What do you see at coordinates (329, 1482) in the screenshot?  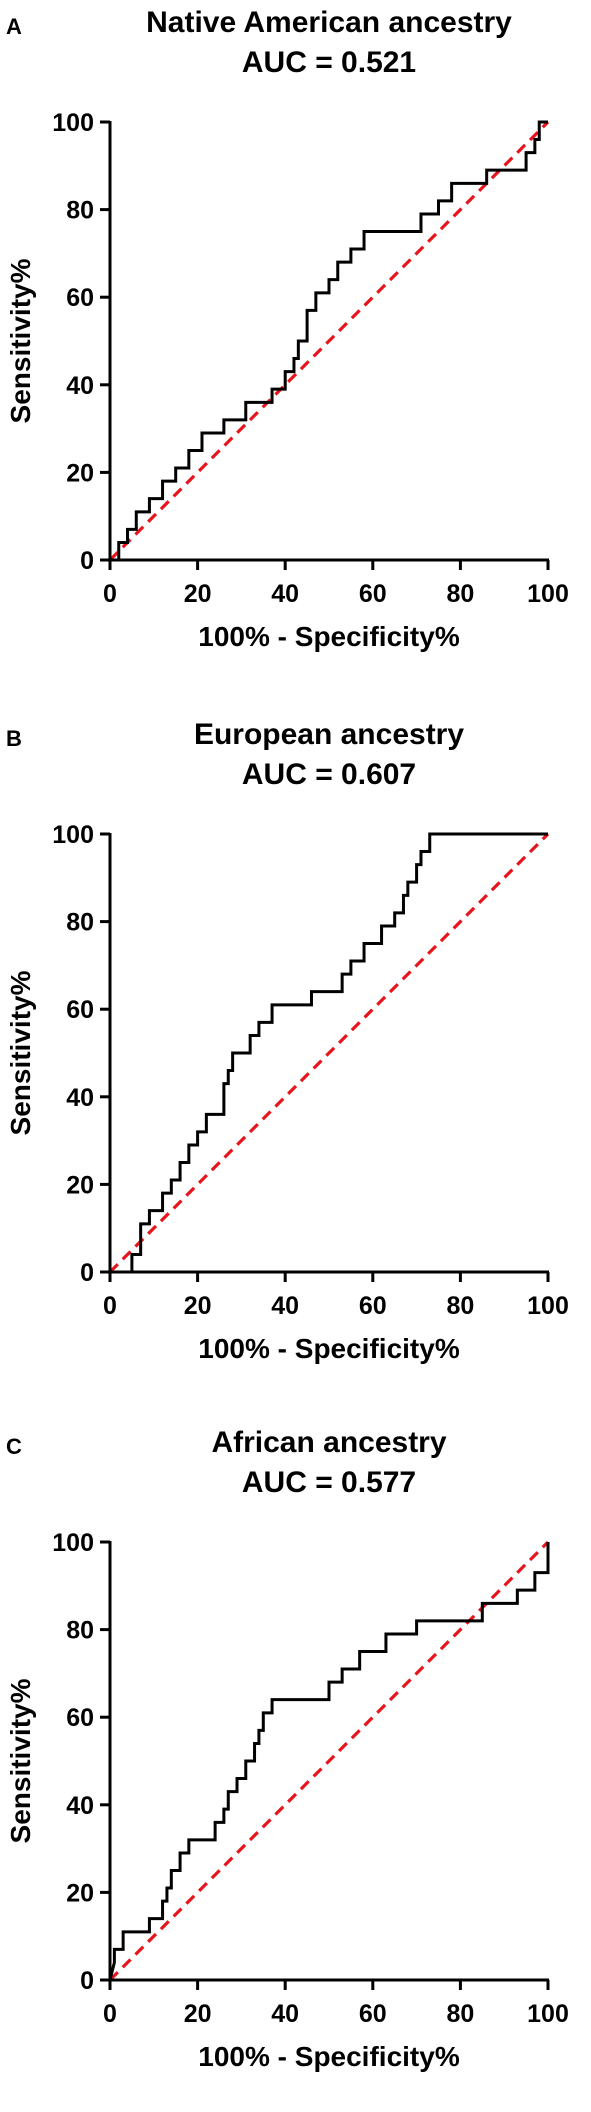 I see `chart-subtitle: AUC = 0.577` at bounding box center [329, 1482].